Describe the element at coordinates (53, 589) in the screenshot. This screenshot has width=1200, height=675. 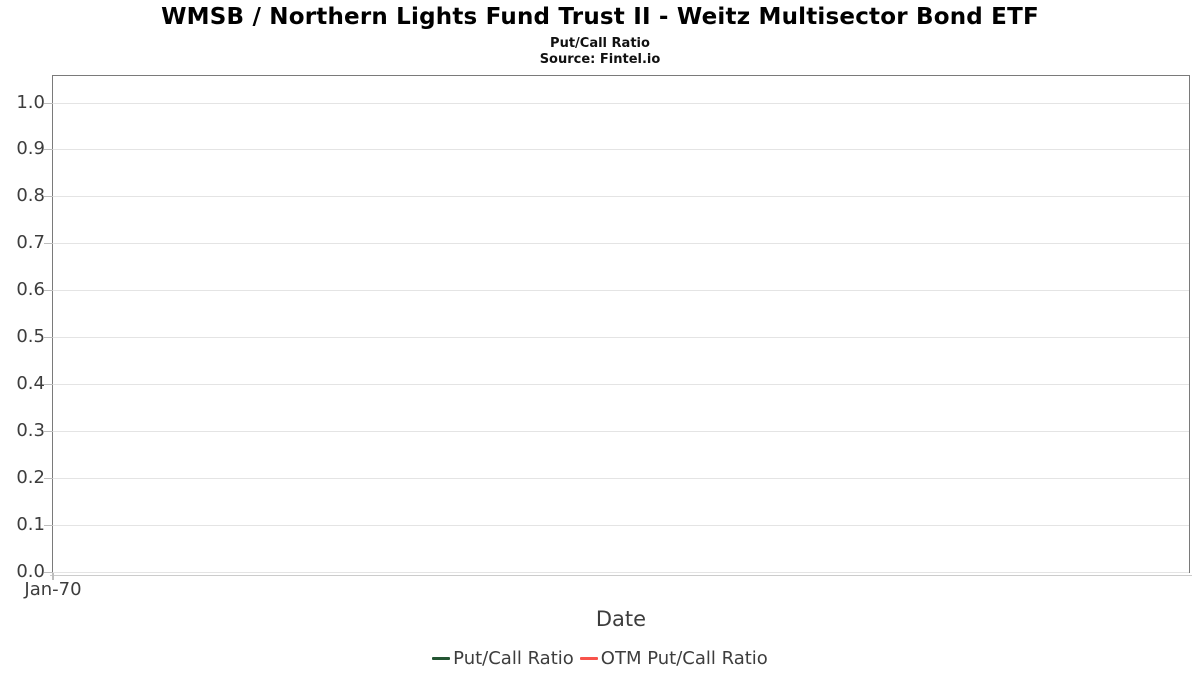
I see `x-tick-label: Jan-70` at that location.